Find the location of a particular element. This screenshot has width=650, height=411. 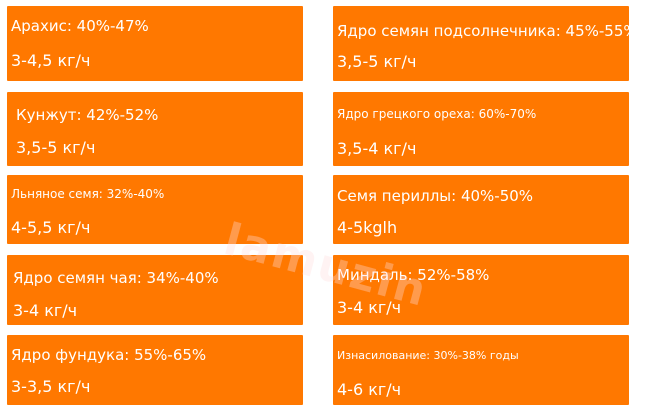

card-rate: 3-3,5 кг/ч is located at coordinates (51, 386).